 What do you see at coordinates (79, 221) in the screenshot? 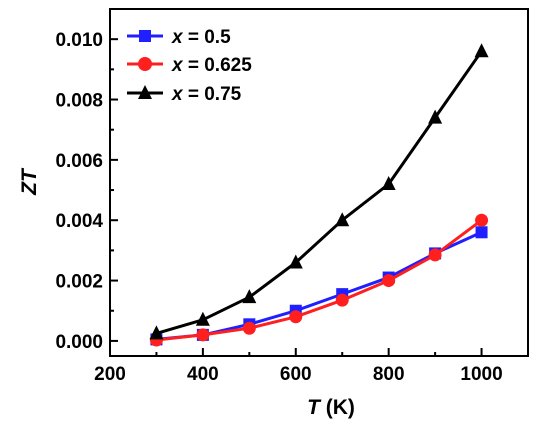
I see `y-tick-label: 0.004` at bounding box center [79, 221].